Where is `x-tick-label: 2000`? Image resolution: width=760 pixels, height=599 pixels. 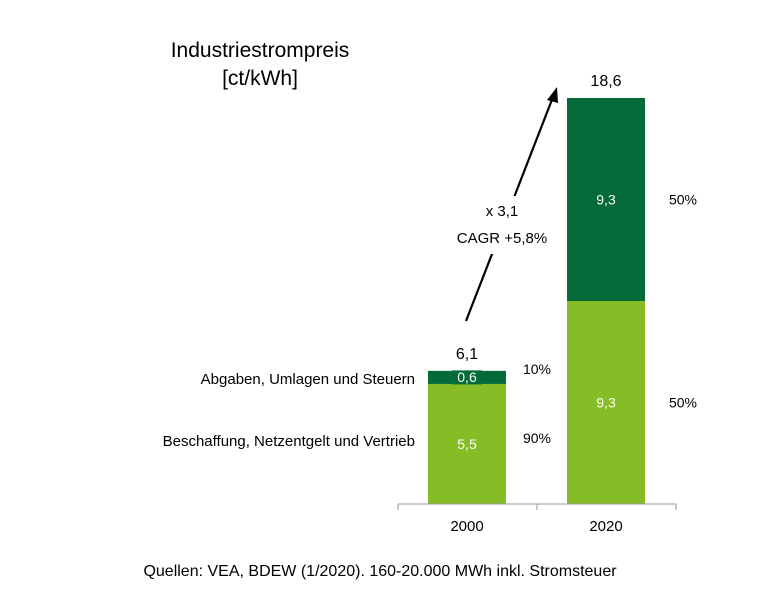 x-tick-label: 2000 is located at coordinates (466, 526).